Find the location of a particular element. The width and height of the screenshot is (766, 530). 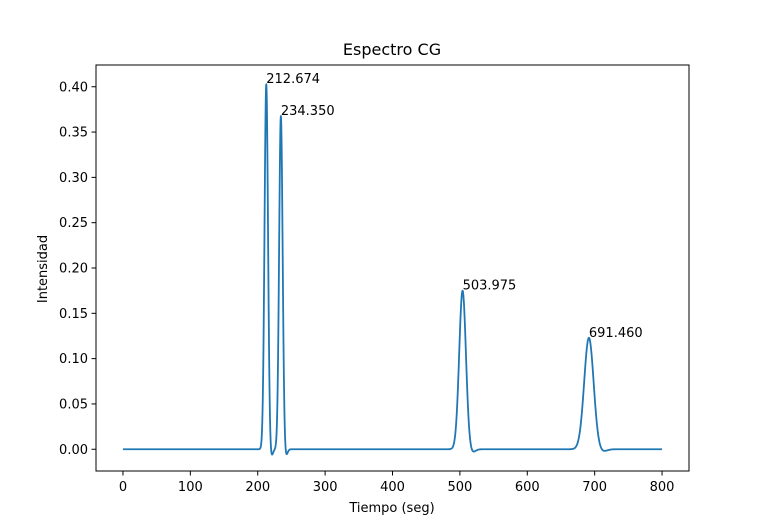

peak-label: 503.975 is located at coordinates (490, 286).